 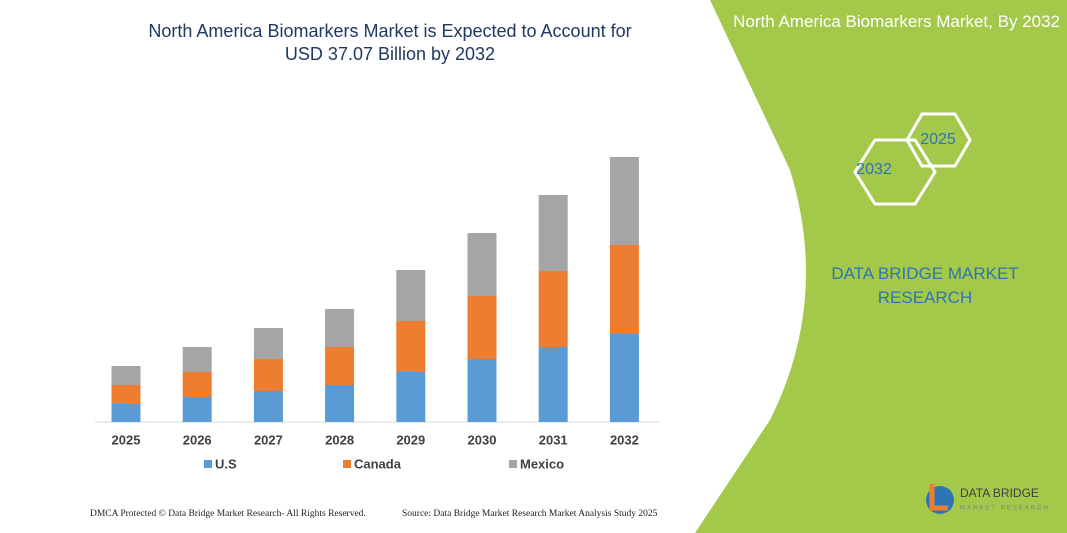 I want to click on legend-label: Mexico, so click(x=542, y=463).